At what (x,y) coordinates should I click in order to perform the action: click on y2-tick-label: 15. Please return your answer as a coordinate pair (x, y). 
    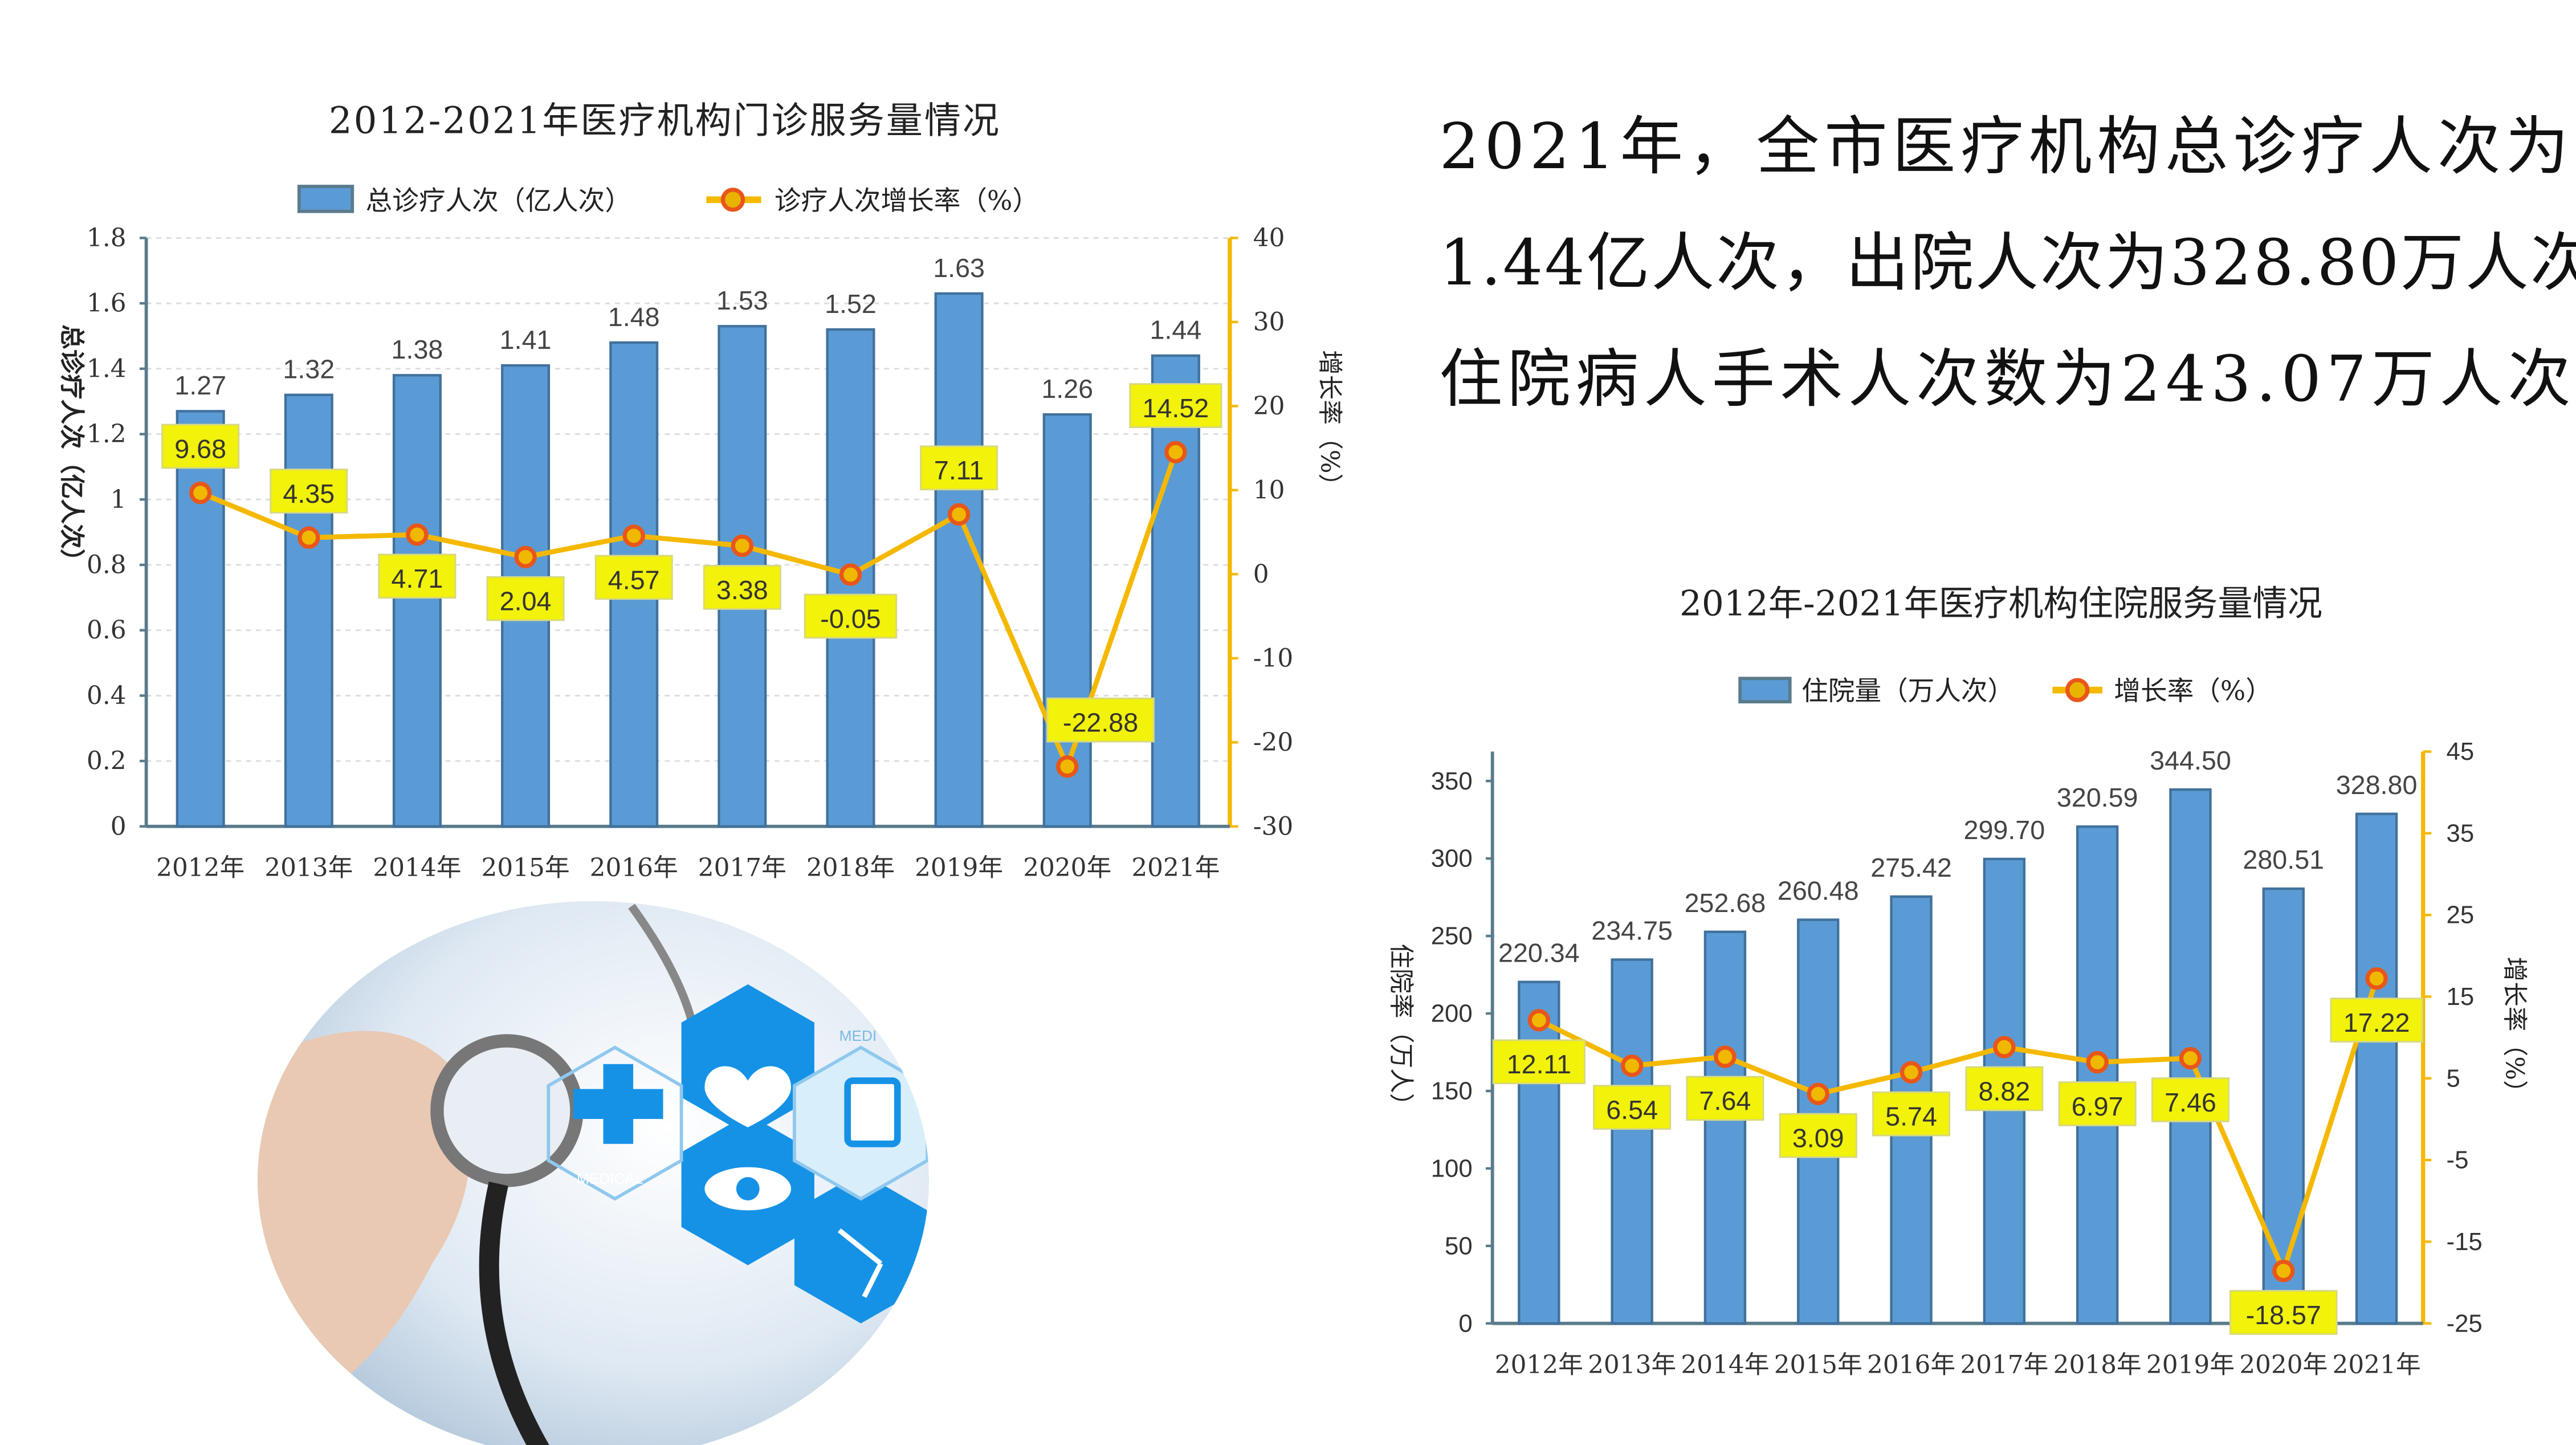
    Looking at the image, I should click on (2461, 997).